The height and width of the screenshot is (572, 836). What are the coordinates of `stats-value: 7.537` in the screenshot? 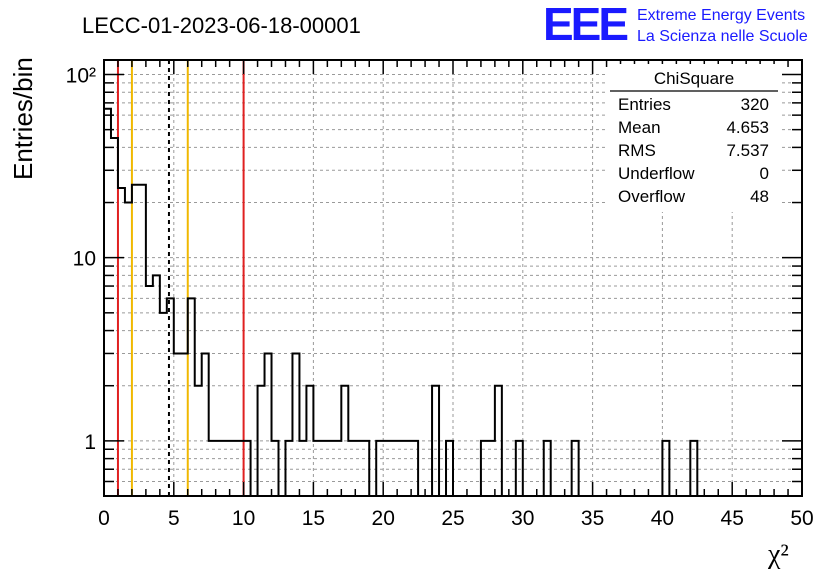 It's located at (747, 150).